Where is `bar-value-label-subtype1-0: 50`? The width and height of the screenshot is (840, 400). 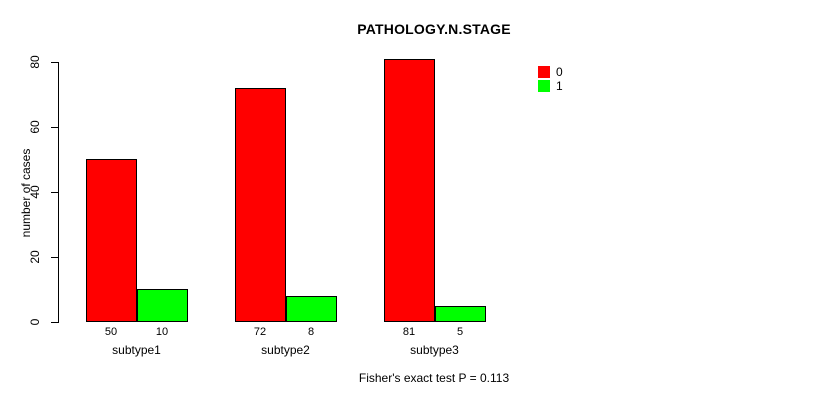 bar-value-label-subtype1-0: 50 is located at coordinates (111, 332).